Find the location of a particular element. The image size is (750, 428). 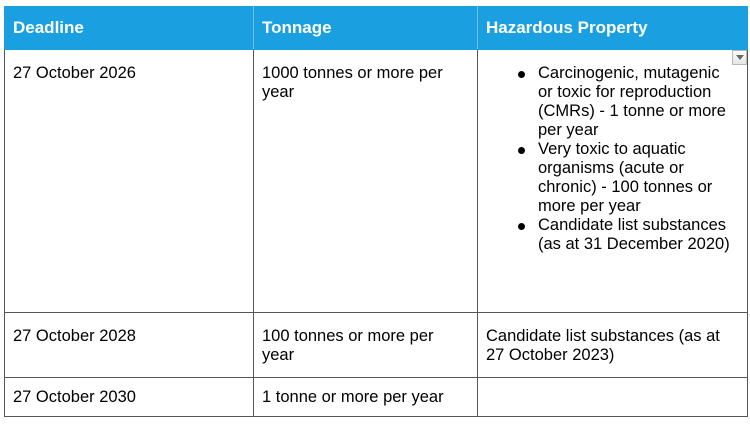

tonnage-cell: 1 tonne or more per year is located at coordinates (365, 397).